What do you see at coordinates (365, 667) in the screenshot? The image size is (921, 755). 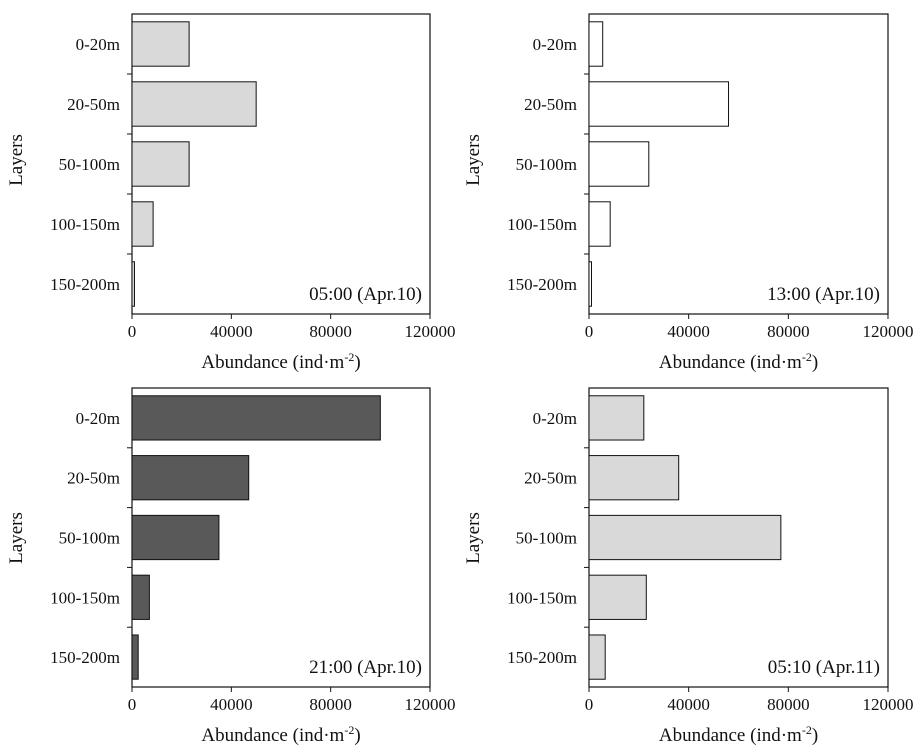 I see `panel-annotation: 21:00 (Apr.10)` at bounding box center [365, 667].